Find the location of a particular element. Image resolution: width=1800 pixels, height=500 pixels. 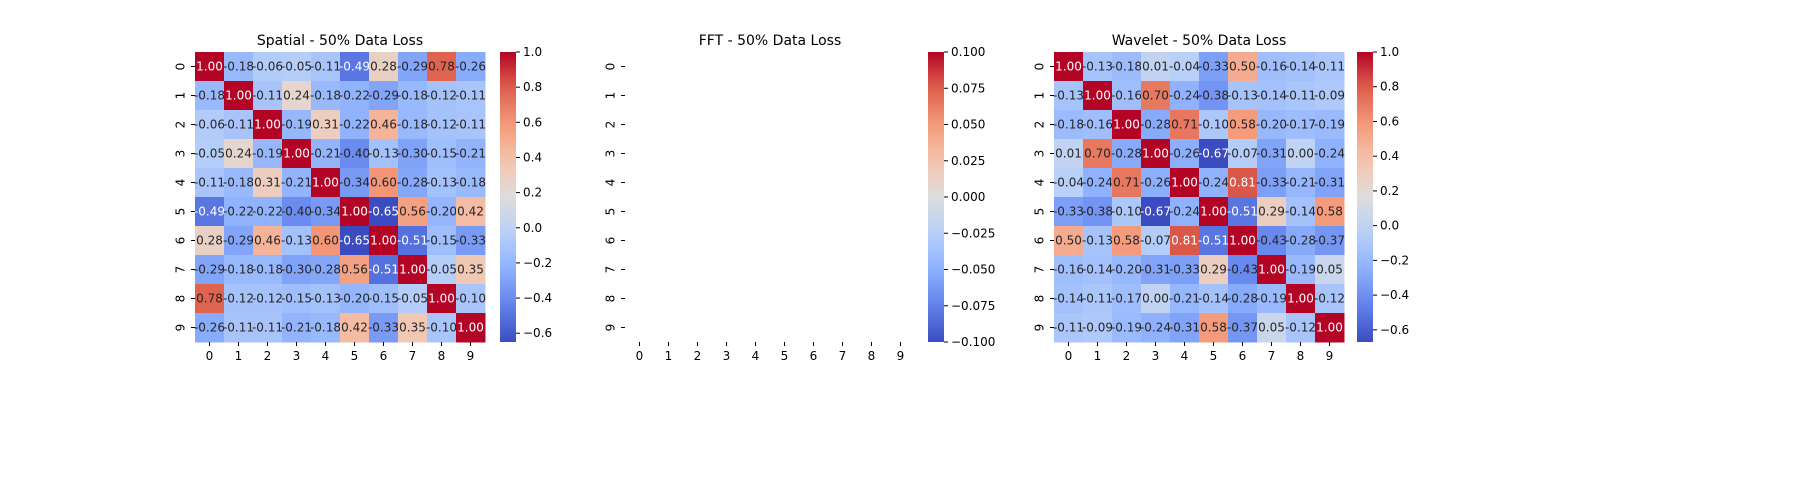

x-tick-label: 1 is located at coordinates (1098, 356).